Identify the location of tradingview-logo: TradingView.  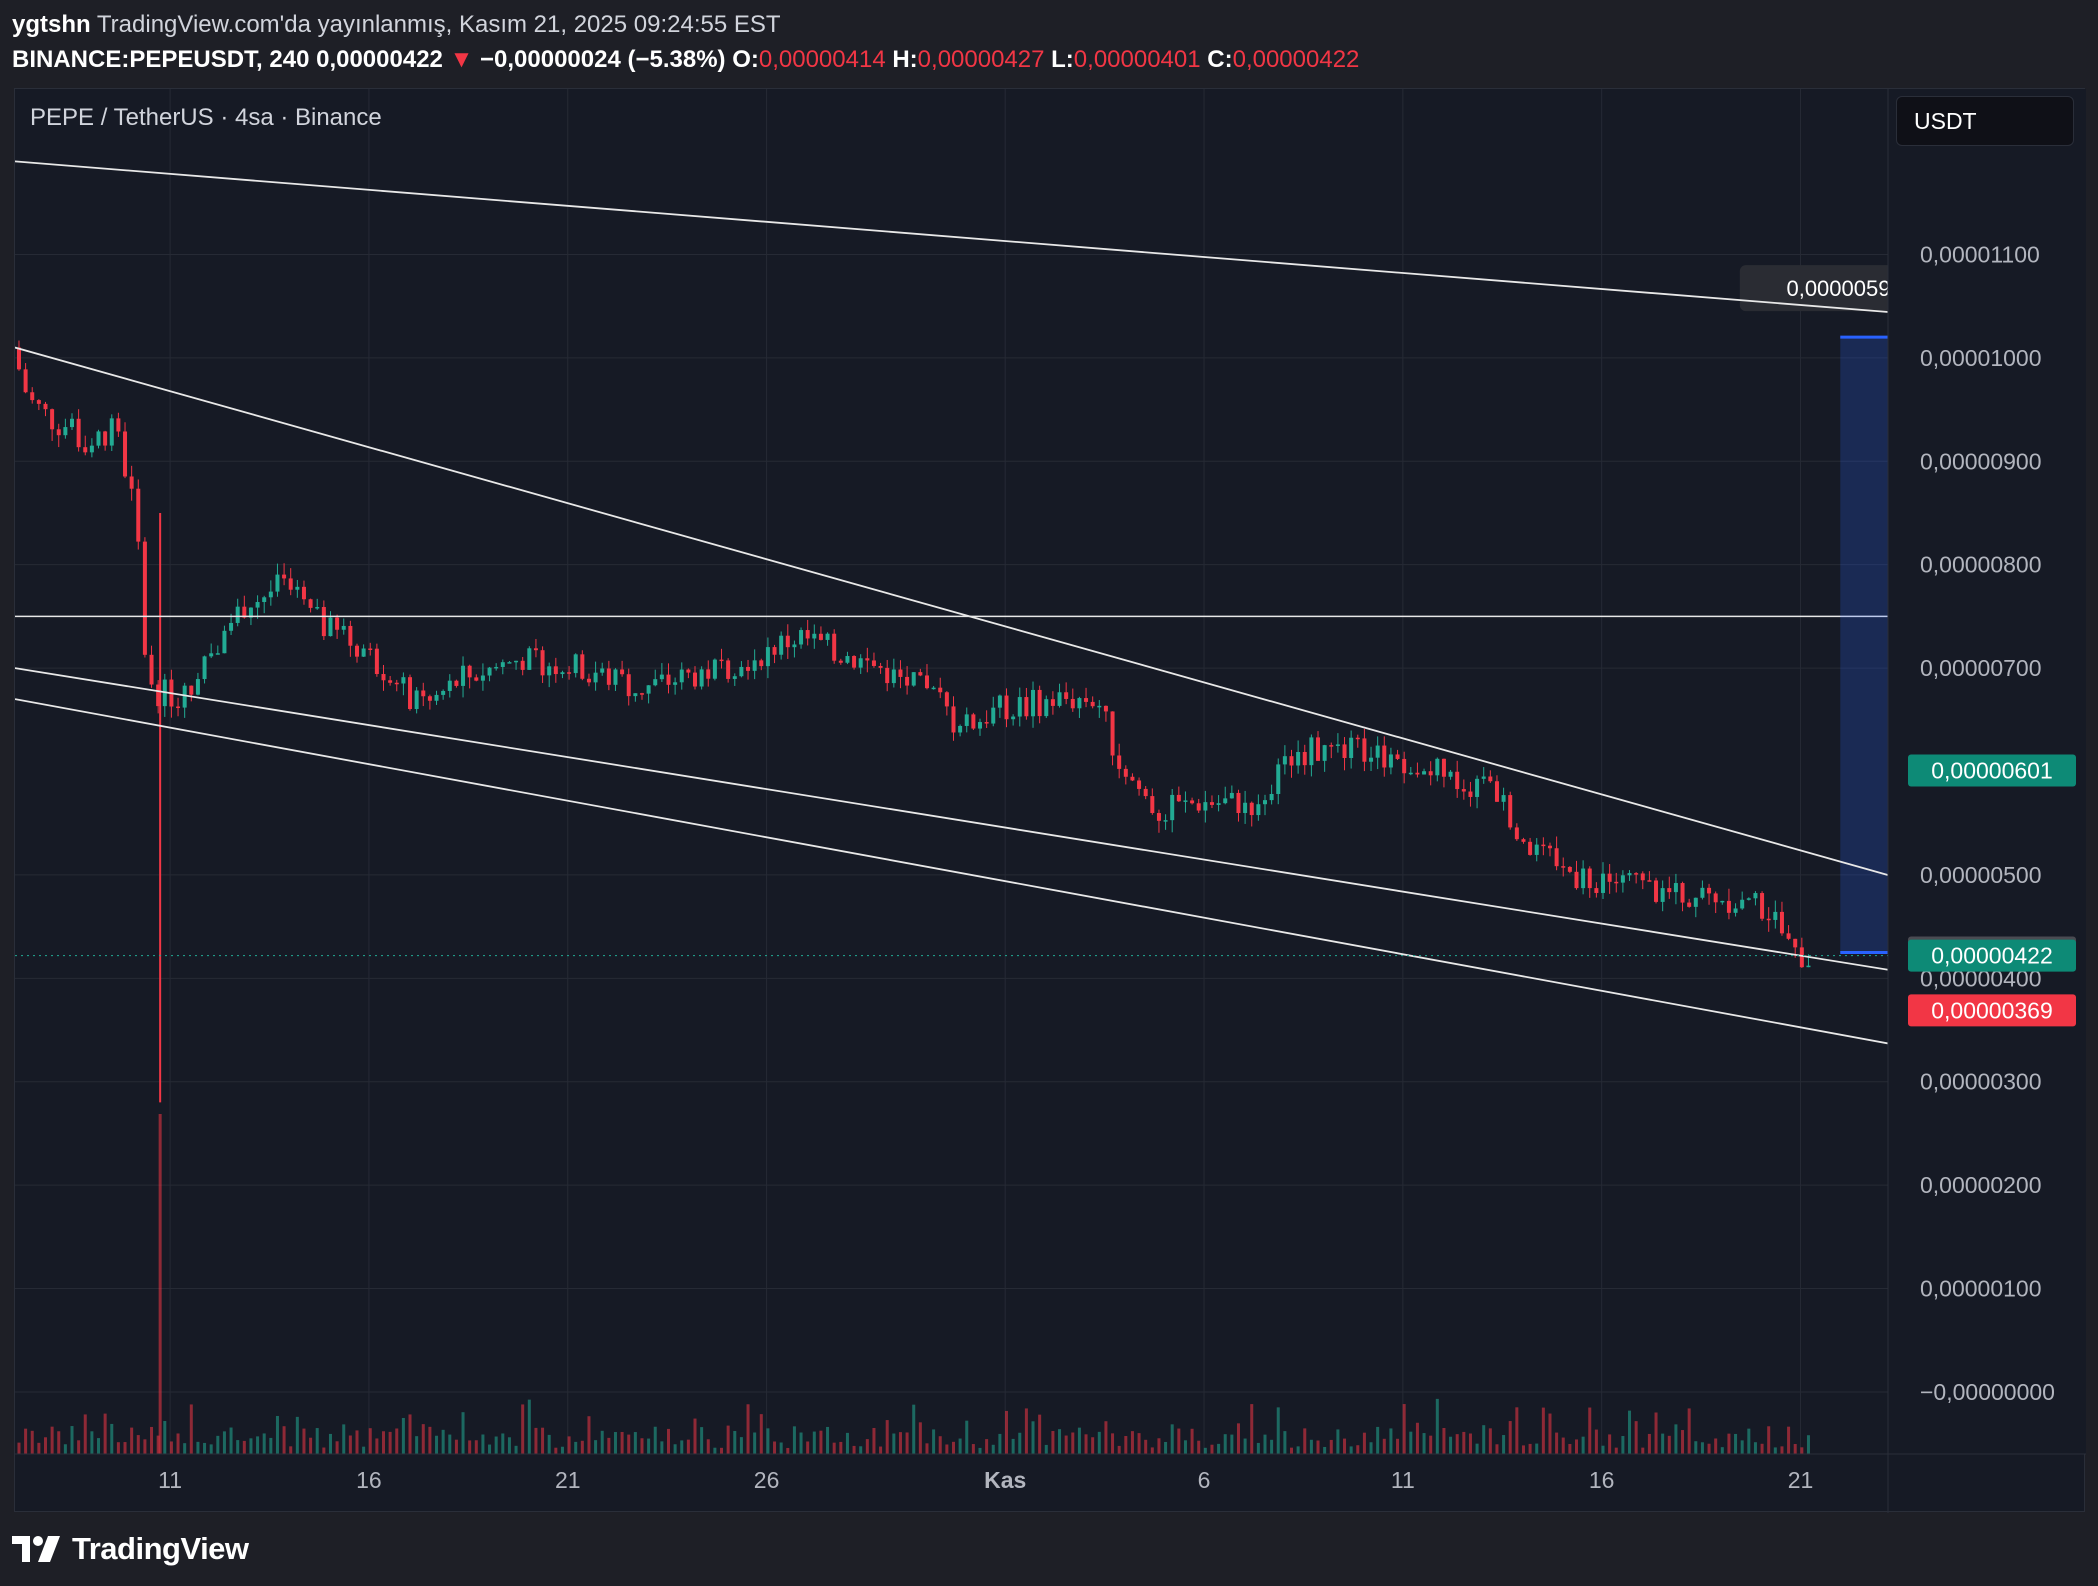
(130, 1549).